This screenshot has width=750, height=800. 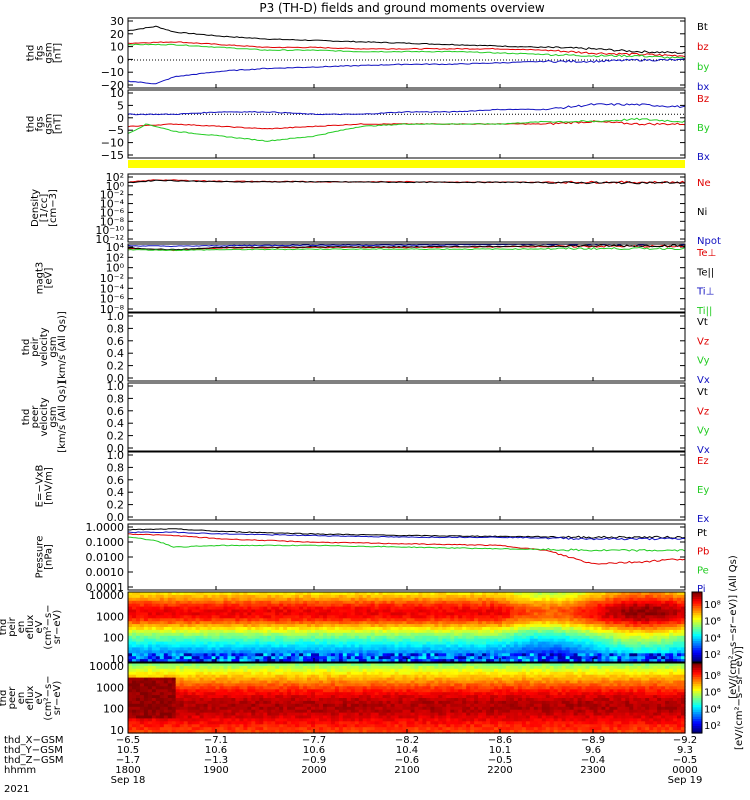 I want to click on y-tick-label: 1.0000, so click(x=105, y=527).